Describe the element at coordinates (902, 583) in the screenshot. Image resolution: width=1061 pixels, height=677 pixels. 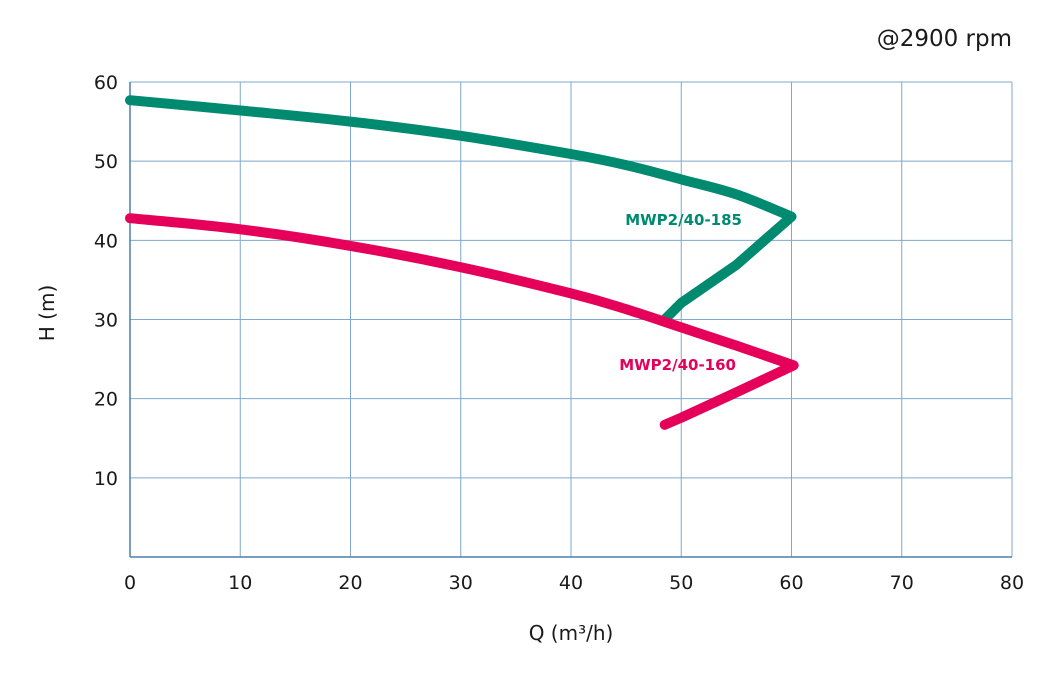
I see `x-tick-label-70: 70` at that location.